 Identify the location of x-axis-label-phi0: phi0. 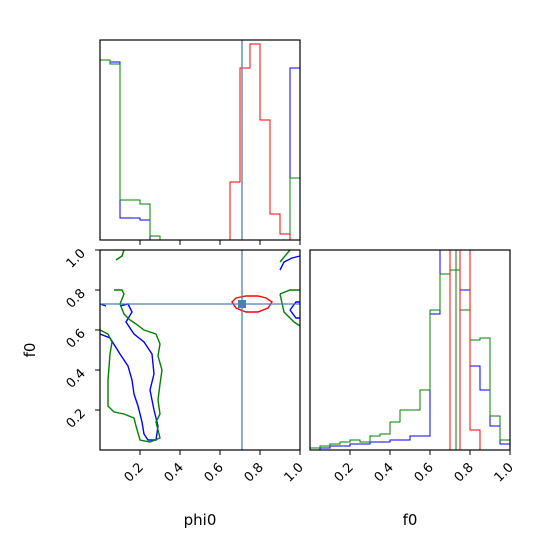
(200, 520).